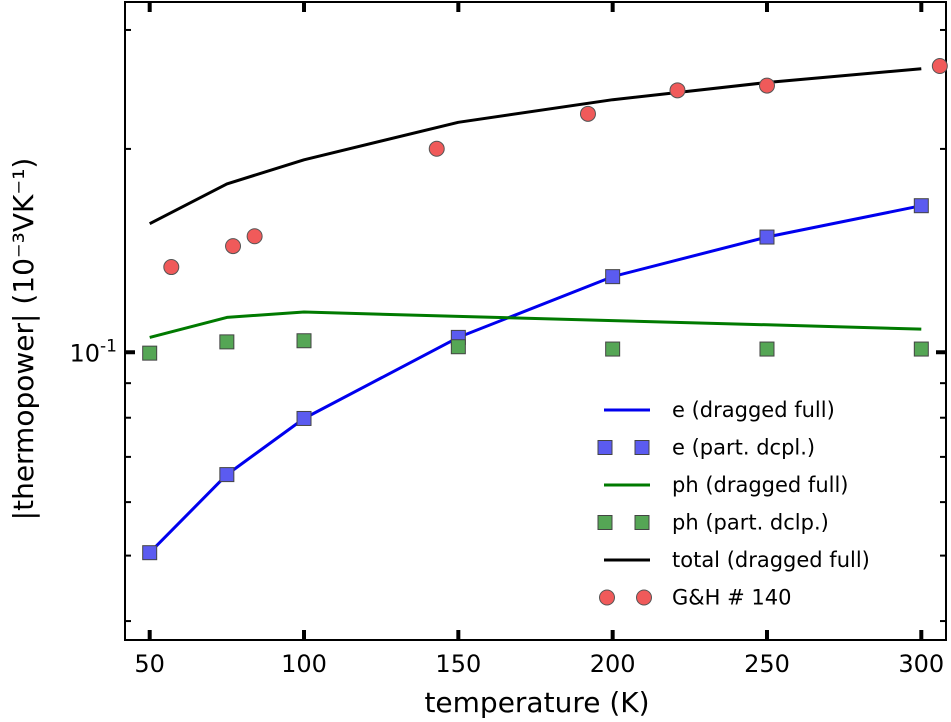  I want to click on x-tick-label: 200, so click(613, 664).